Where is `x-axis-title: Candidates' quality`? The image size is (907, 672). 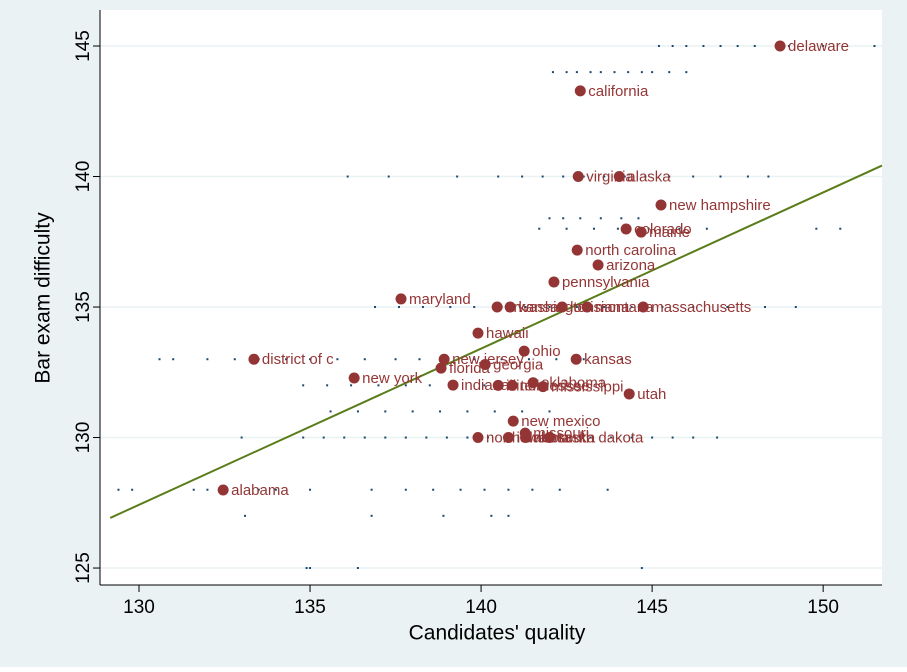
x-axis-title: Candidates' quality is located at coordinates (497, 633).